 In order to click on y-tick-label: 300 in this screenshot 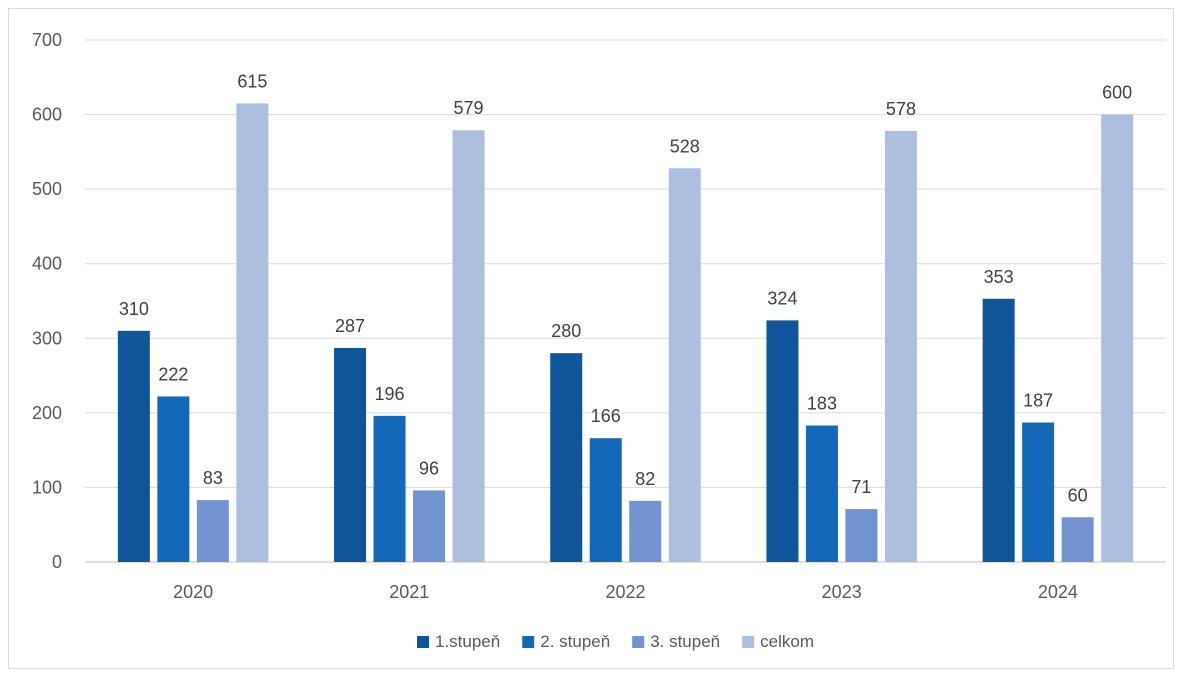, I will do `click(47, 338)`.